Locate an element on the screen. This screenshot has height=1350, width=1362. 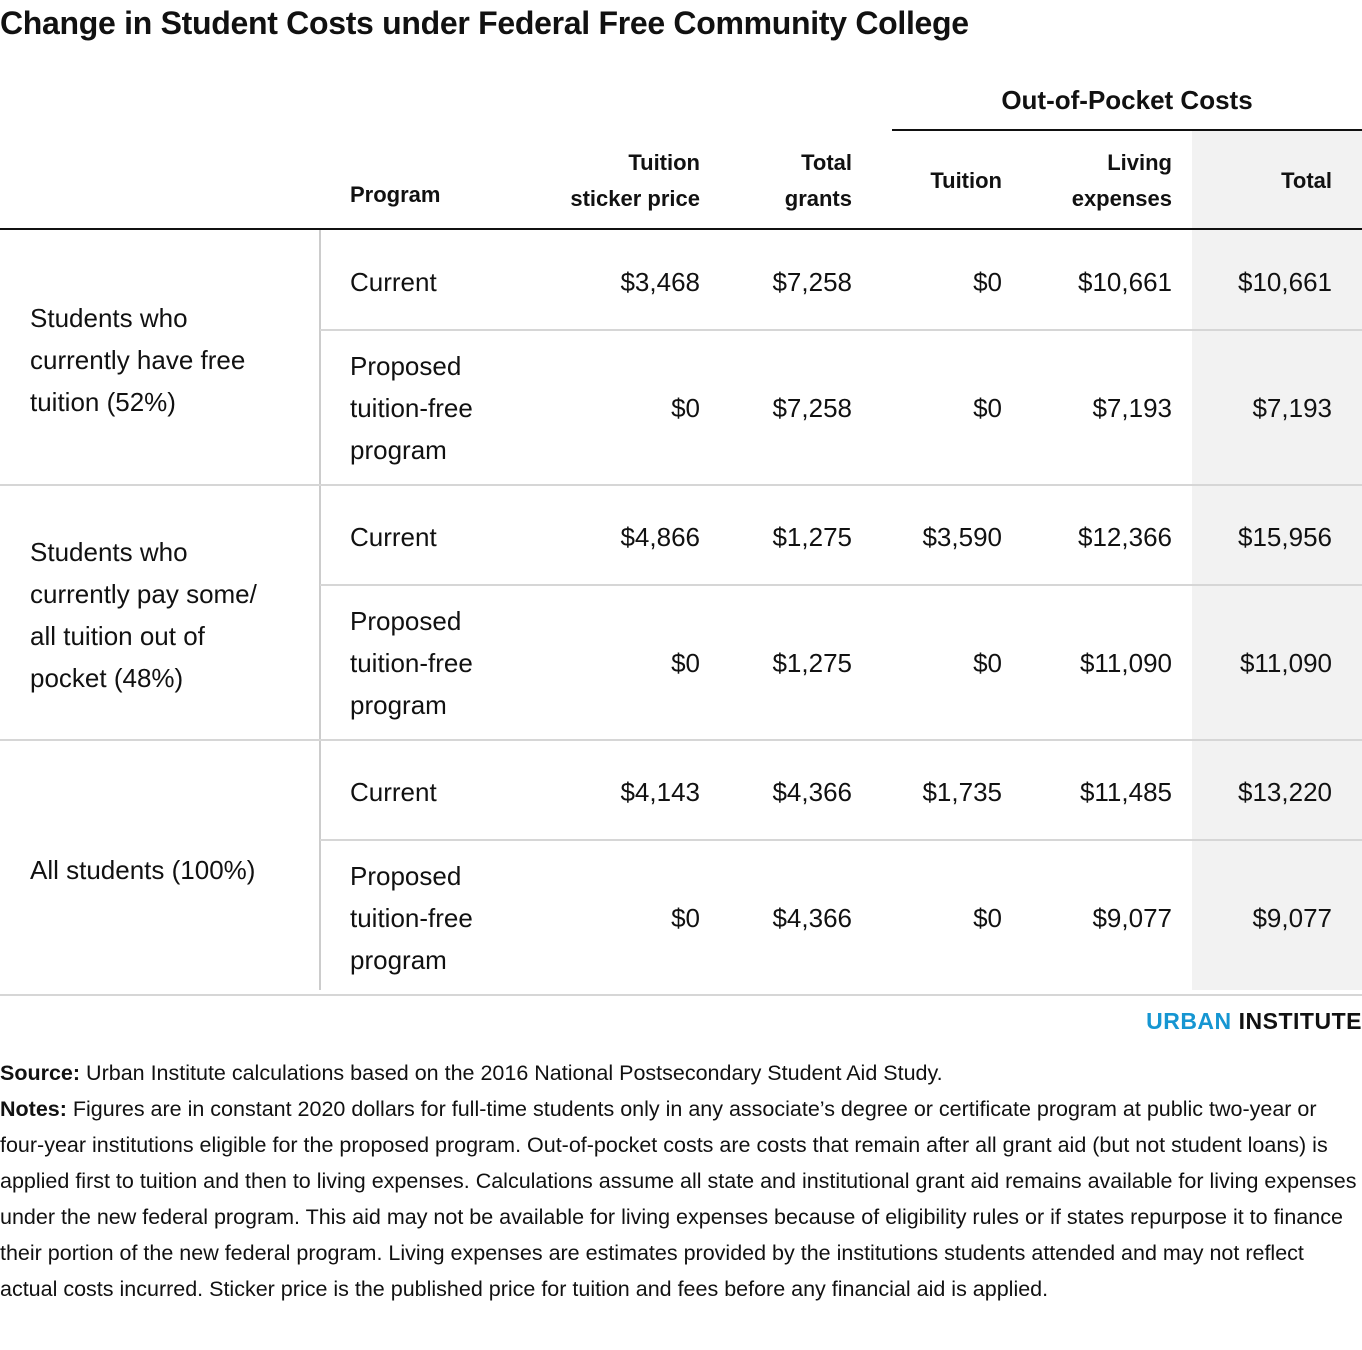
column-header: Program is located at coordinates (395, 194).